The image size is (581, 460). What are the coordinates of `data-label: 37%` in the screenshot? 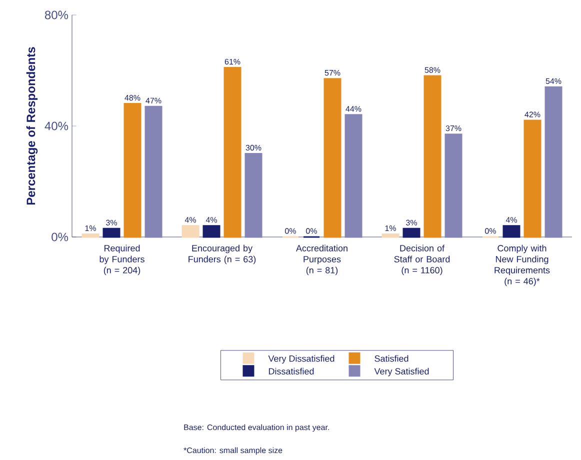 It's located at (454, 128).